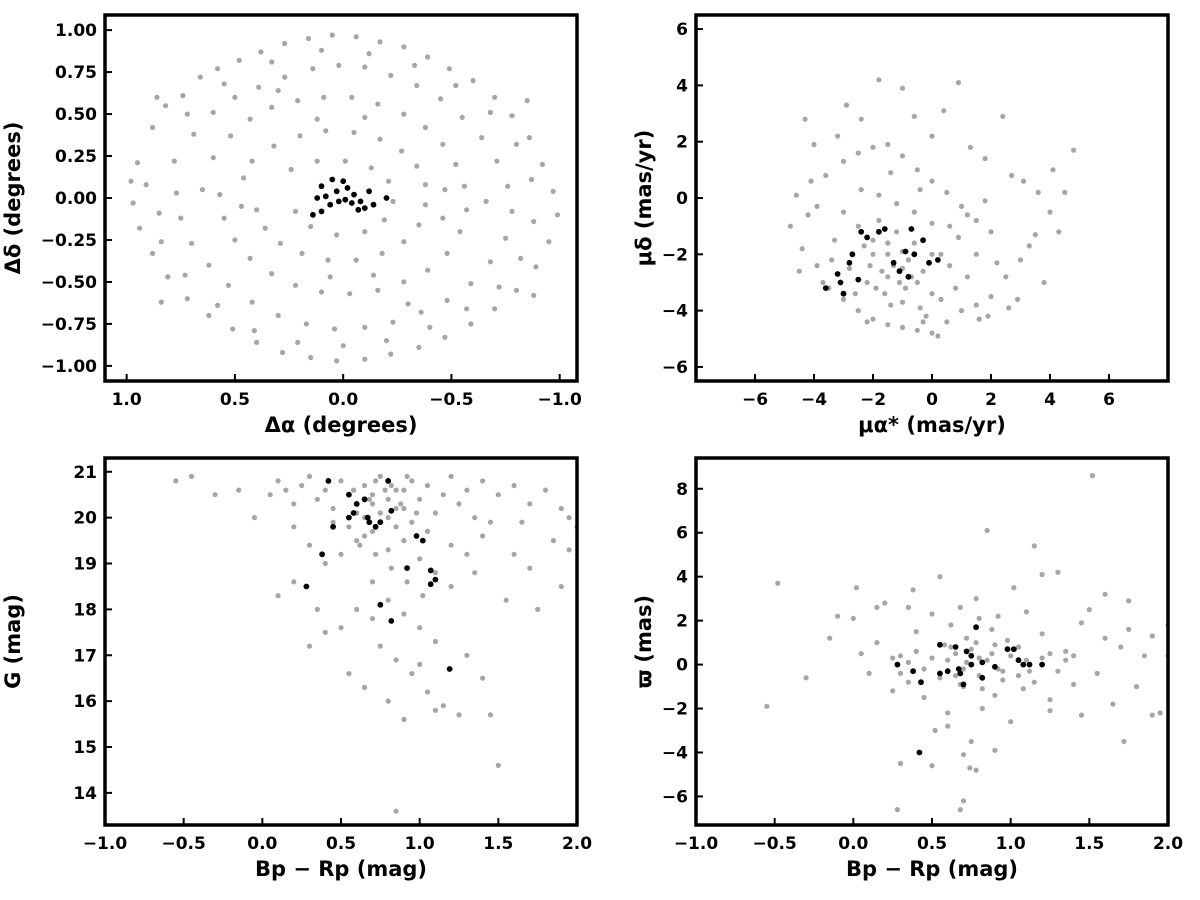  I want to click on y-tick-label: 0.50, so click(76, 115).